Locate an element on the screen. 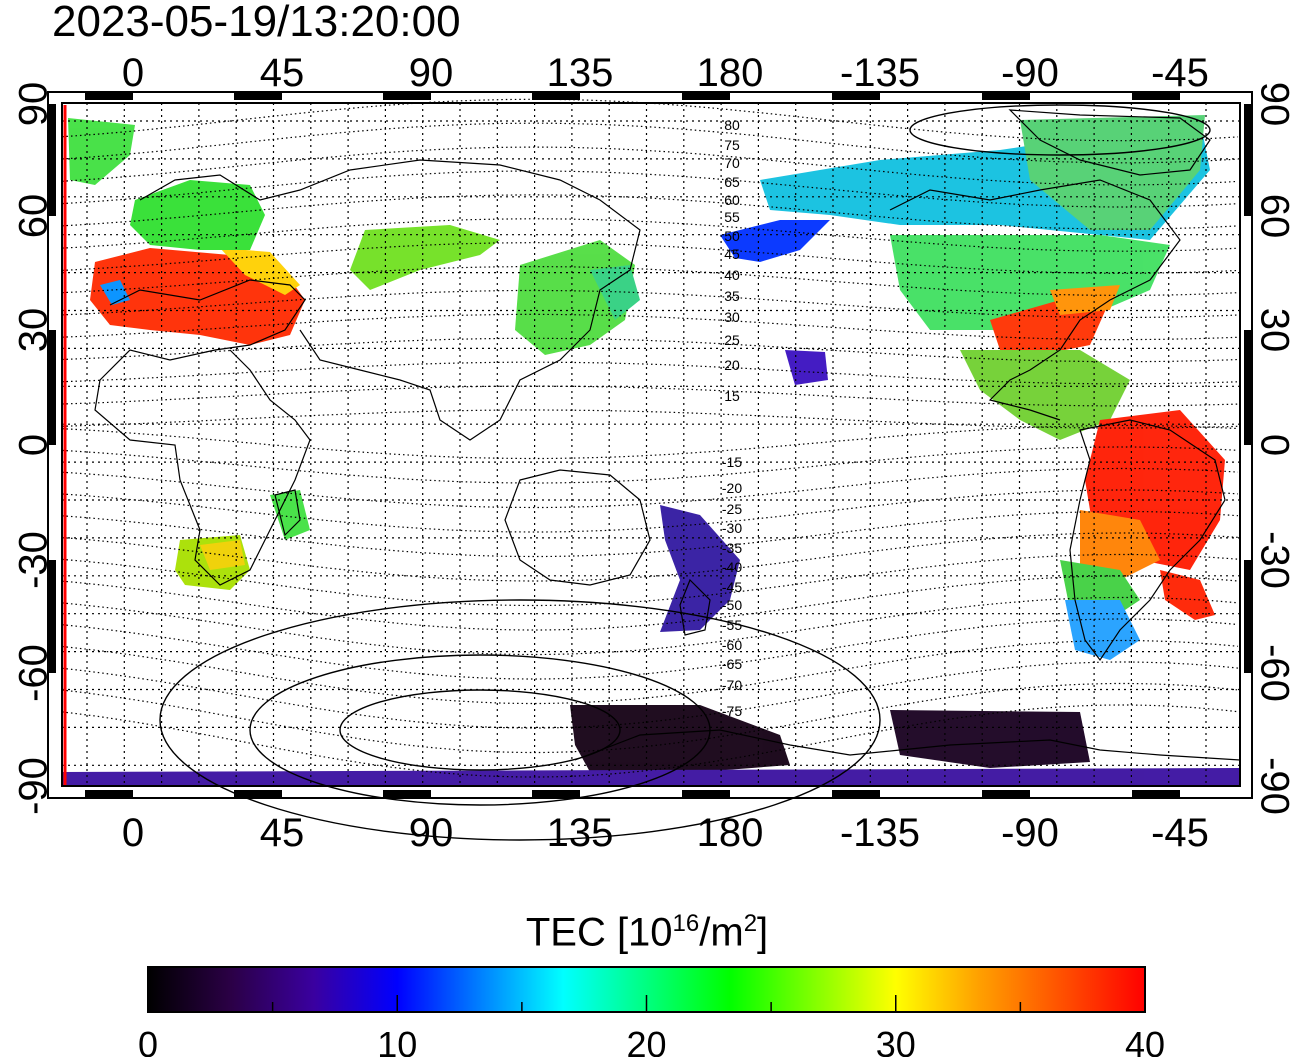  contour-label: 55 is located at coordinates (732, 217).